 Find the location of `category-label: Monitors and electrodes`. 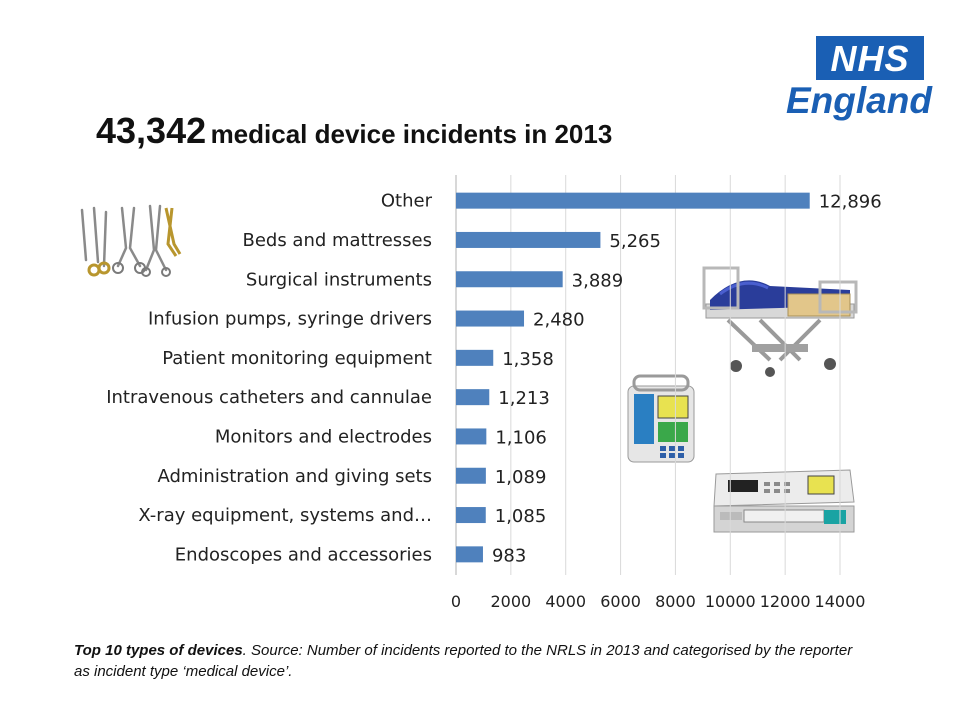

category-label: Monitors and electrodes is located at coordinates (323, 436).